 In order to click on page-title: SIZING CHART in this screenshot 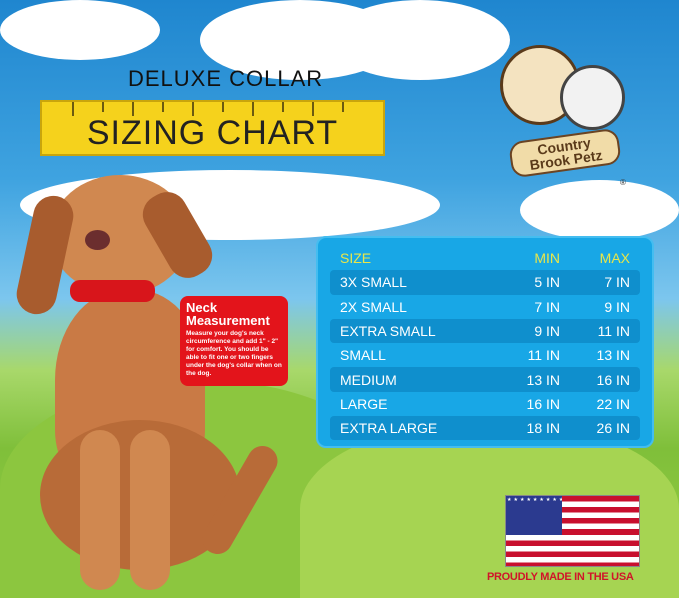, I will do `click(212, 133)`.